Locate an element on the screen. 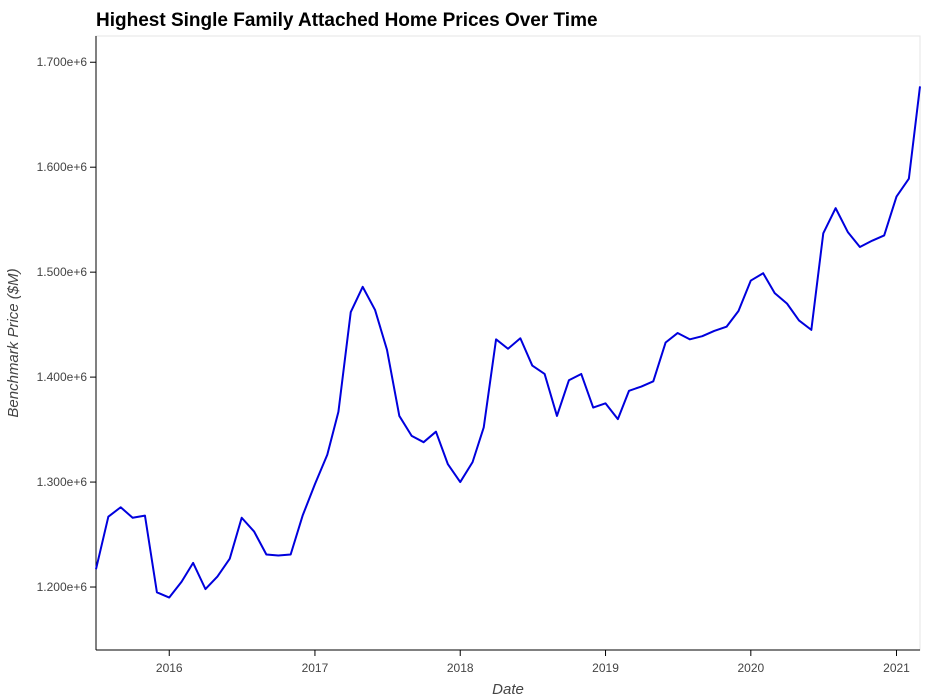 The height and width of the screenshot is (700, 950). x-tick-label: 2017 is located at coordinates (315, 668).